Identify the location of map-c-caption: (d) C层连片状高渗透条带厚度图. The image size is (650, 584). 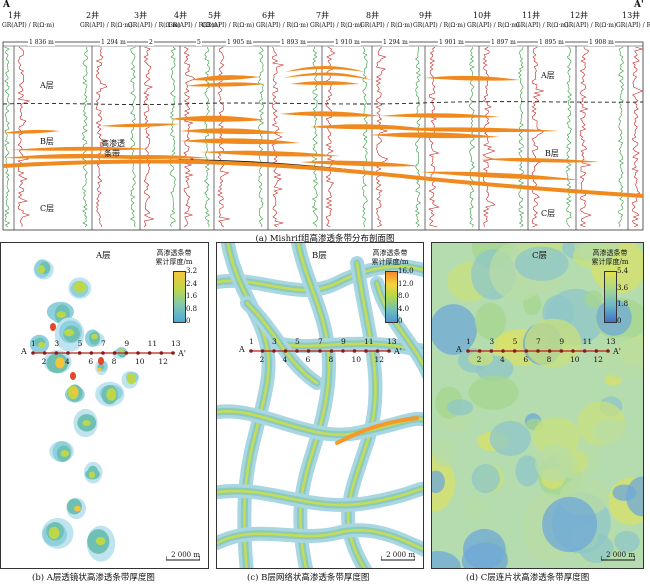
(528, 578).